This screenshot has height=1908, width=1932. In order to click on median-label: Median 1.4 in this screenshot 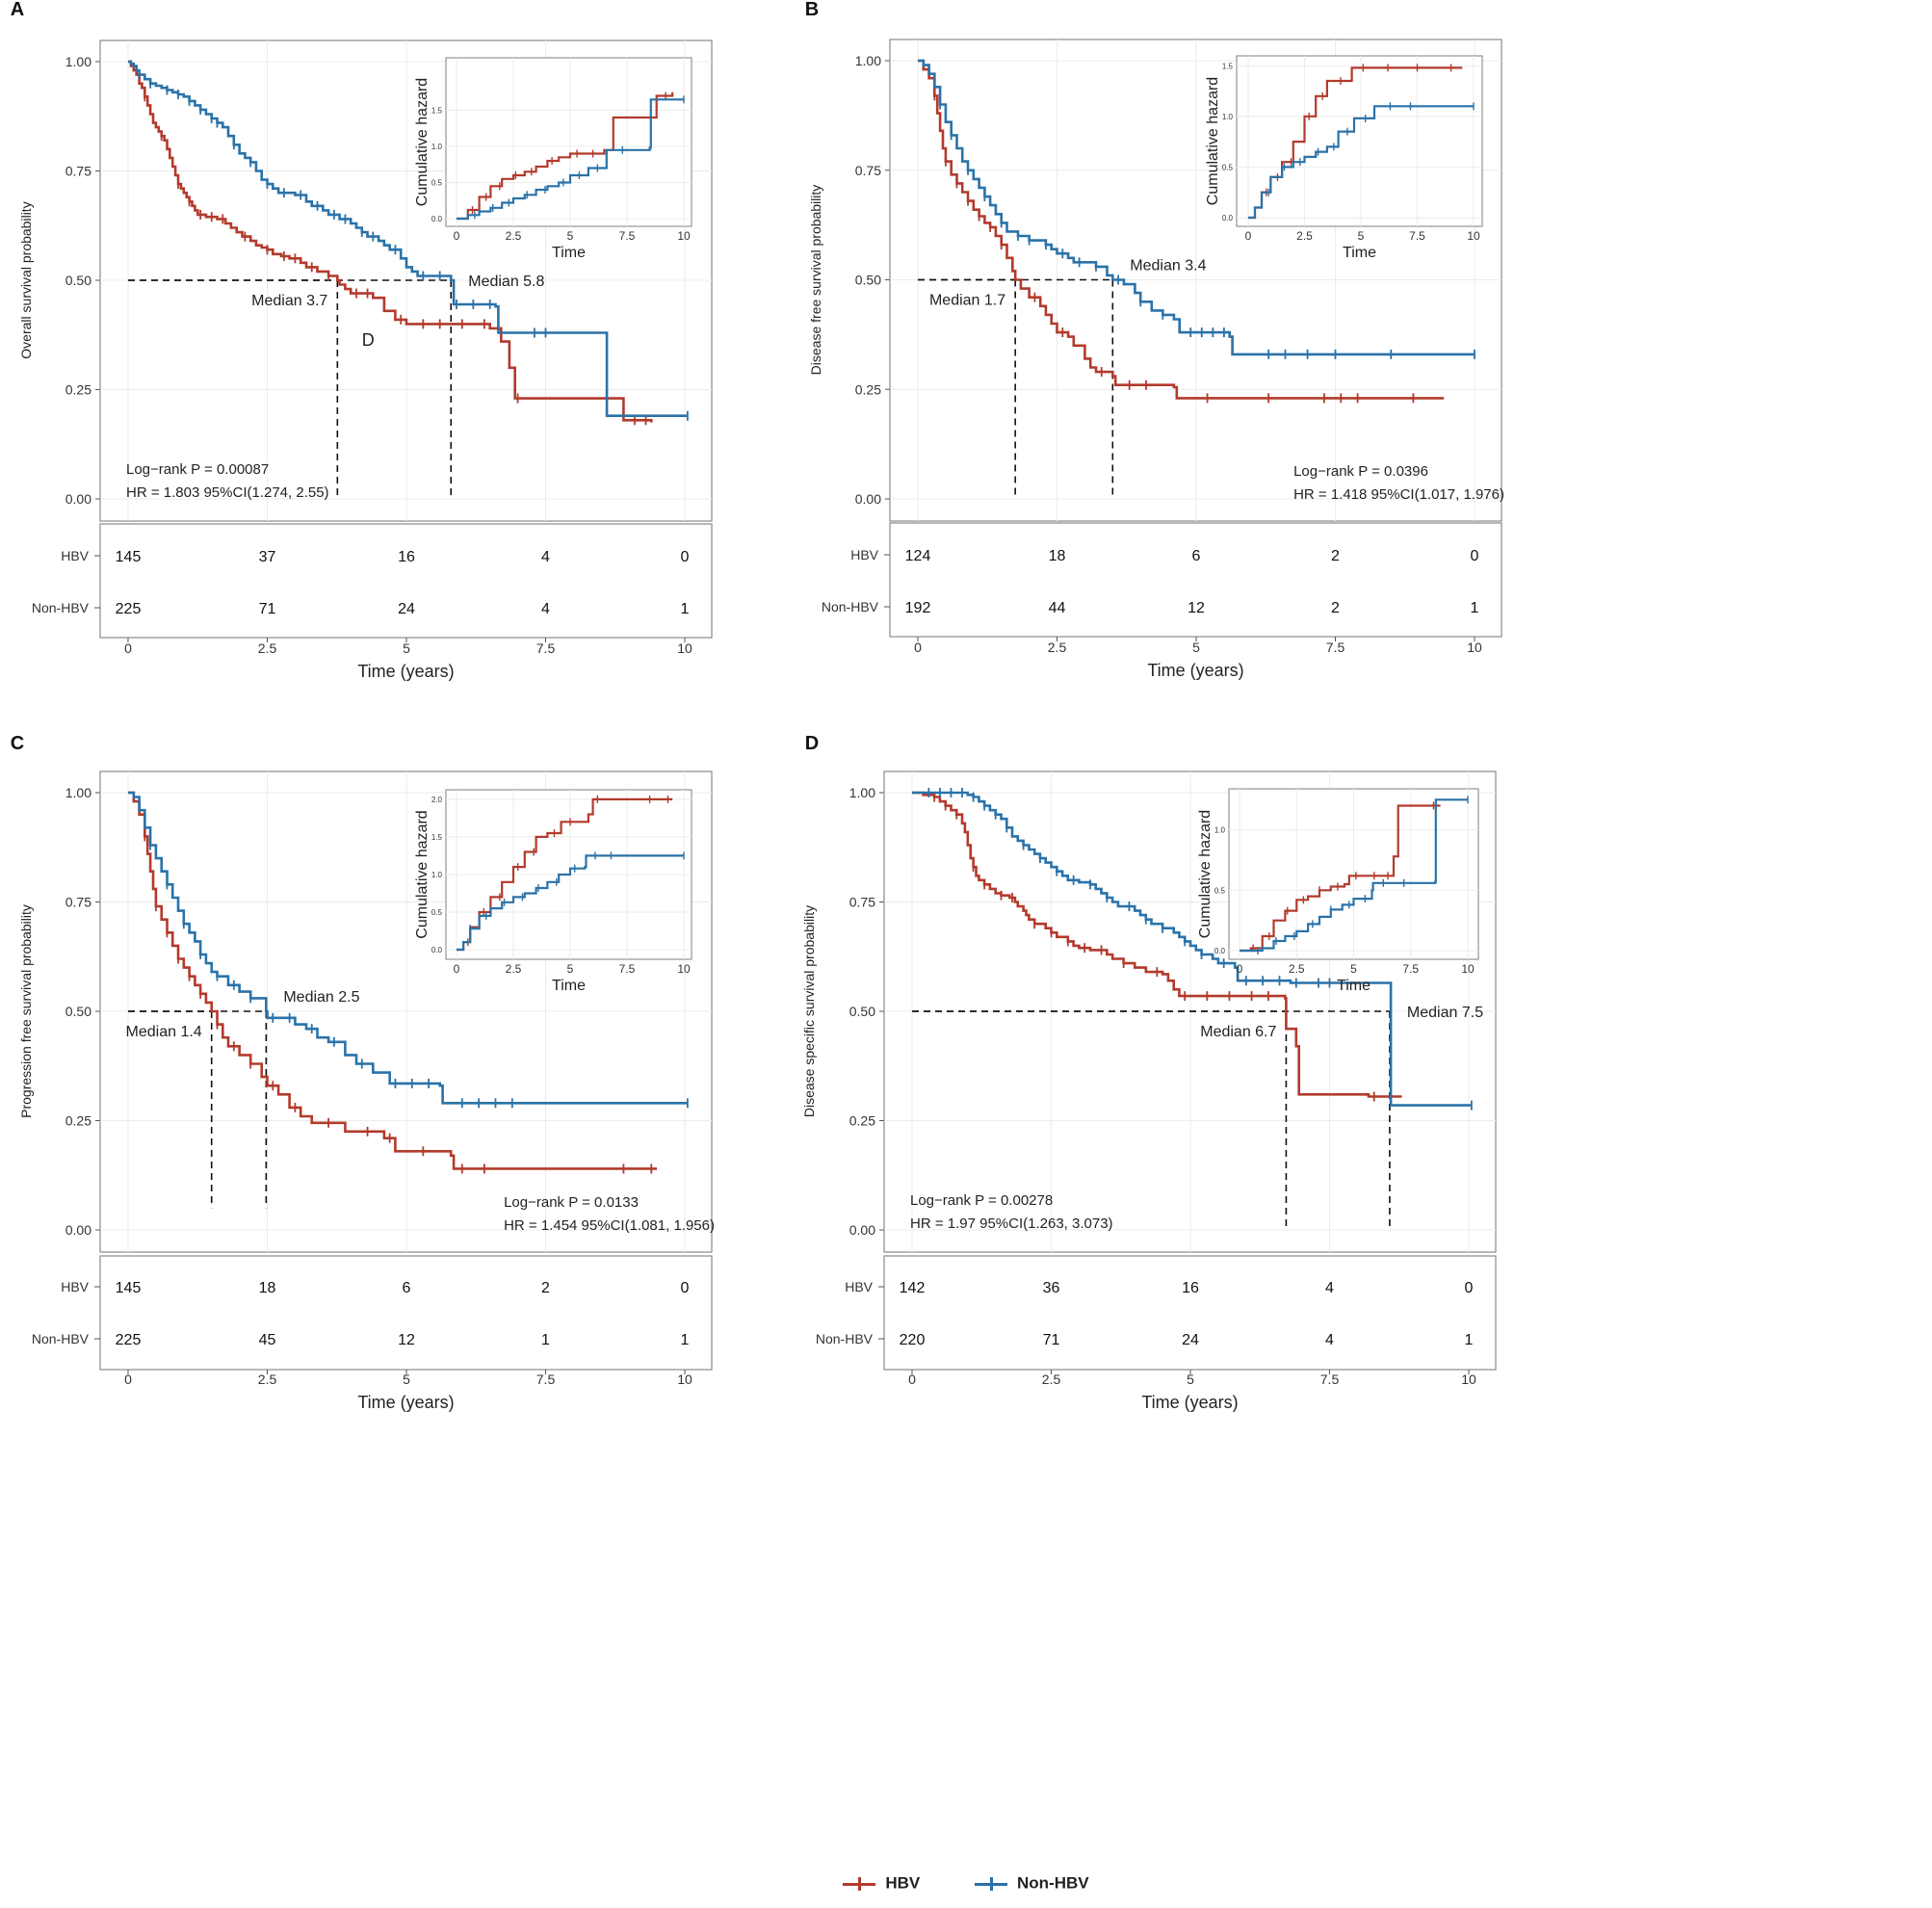, I will do `click(164, 1032)`.